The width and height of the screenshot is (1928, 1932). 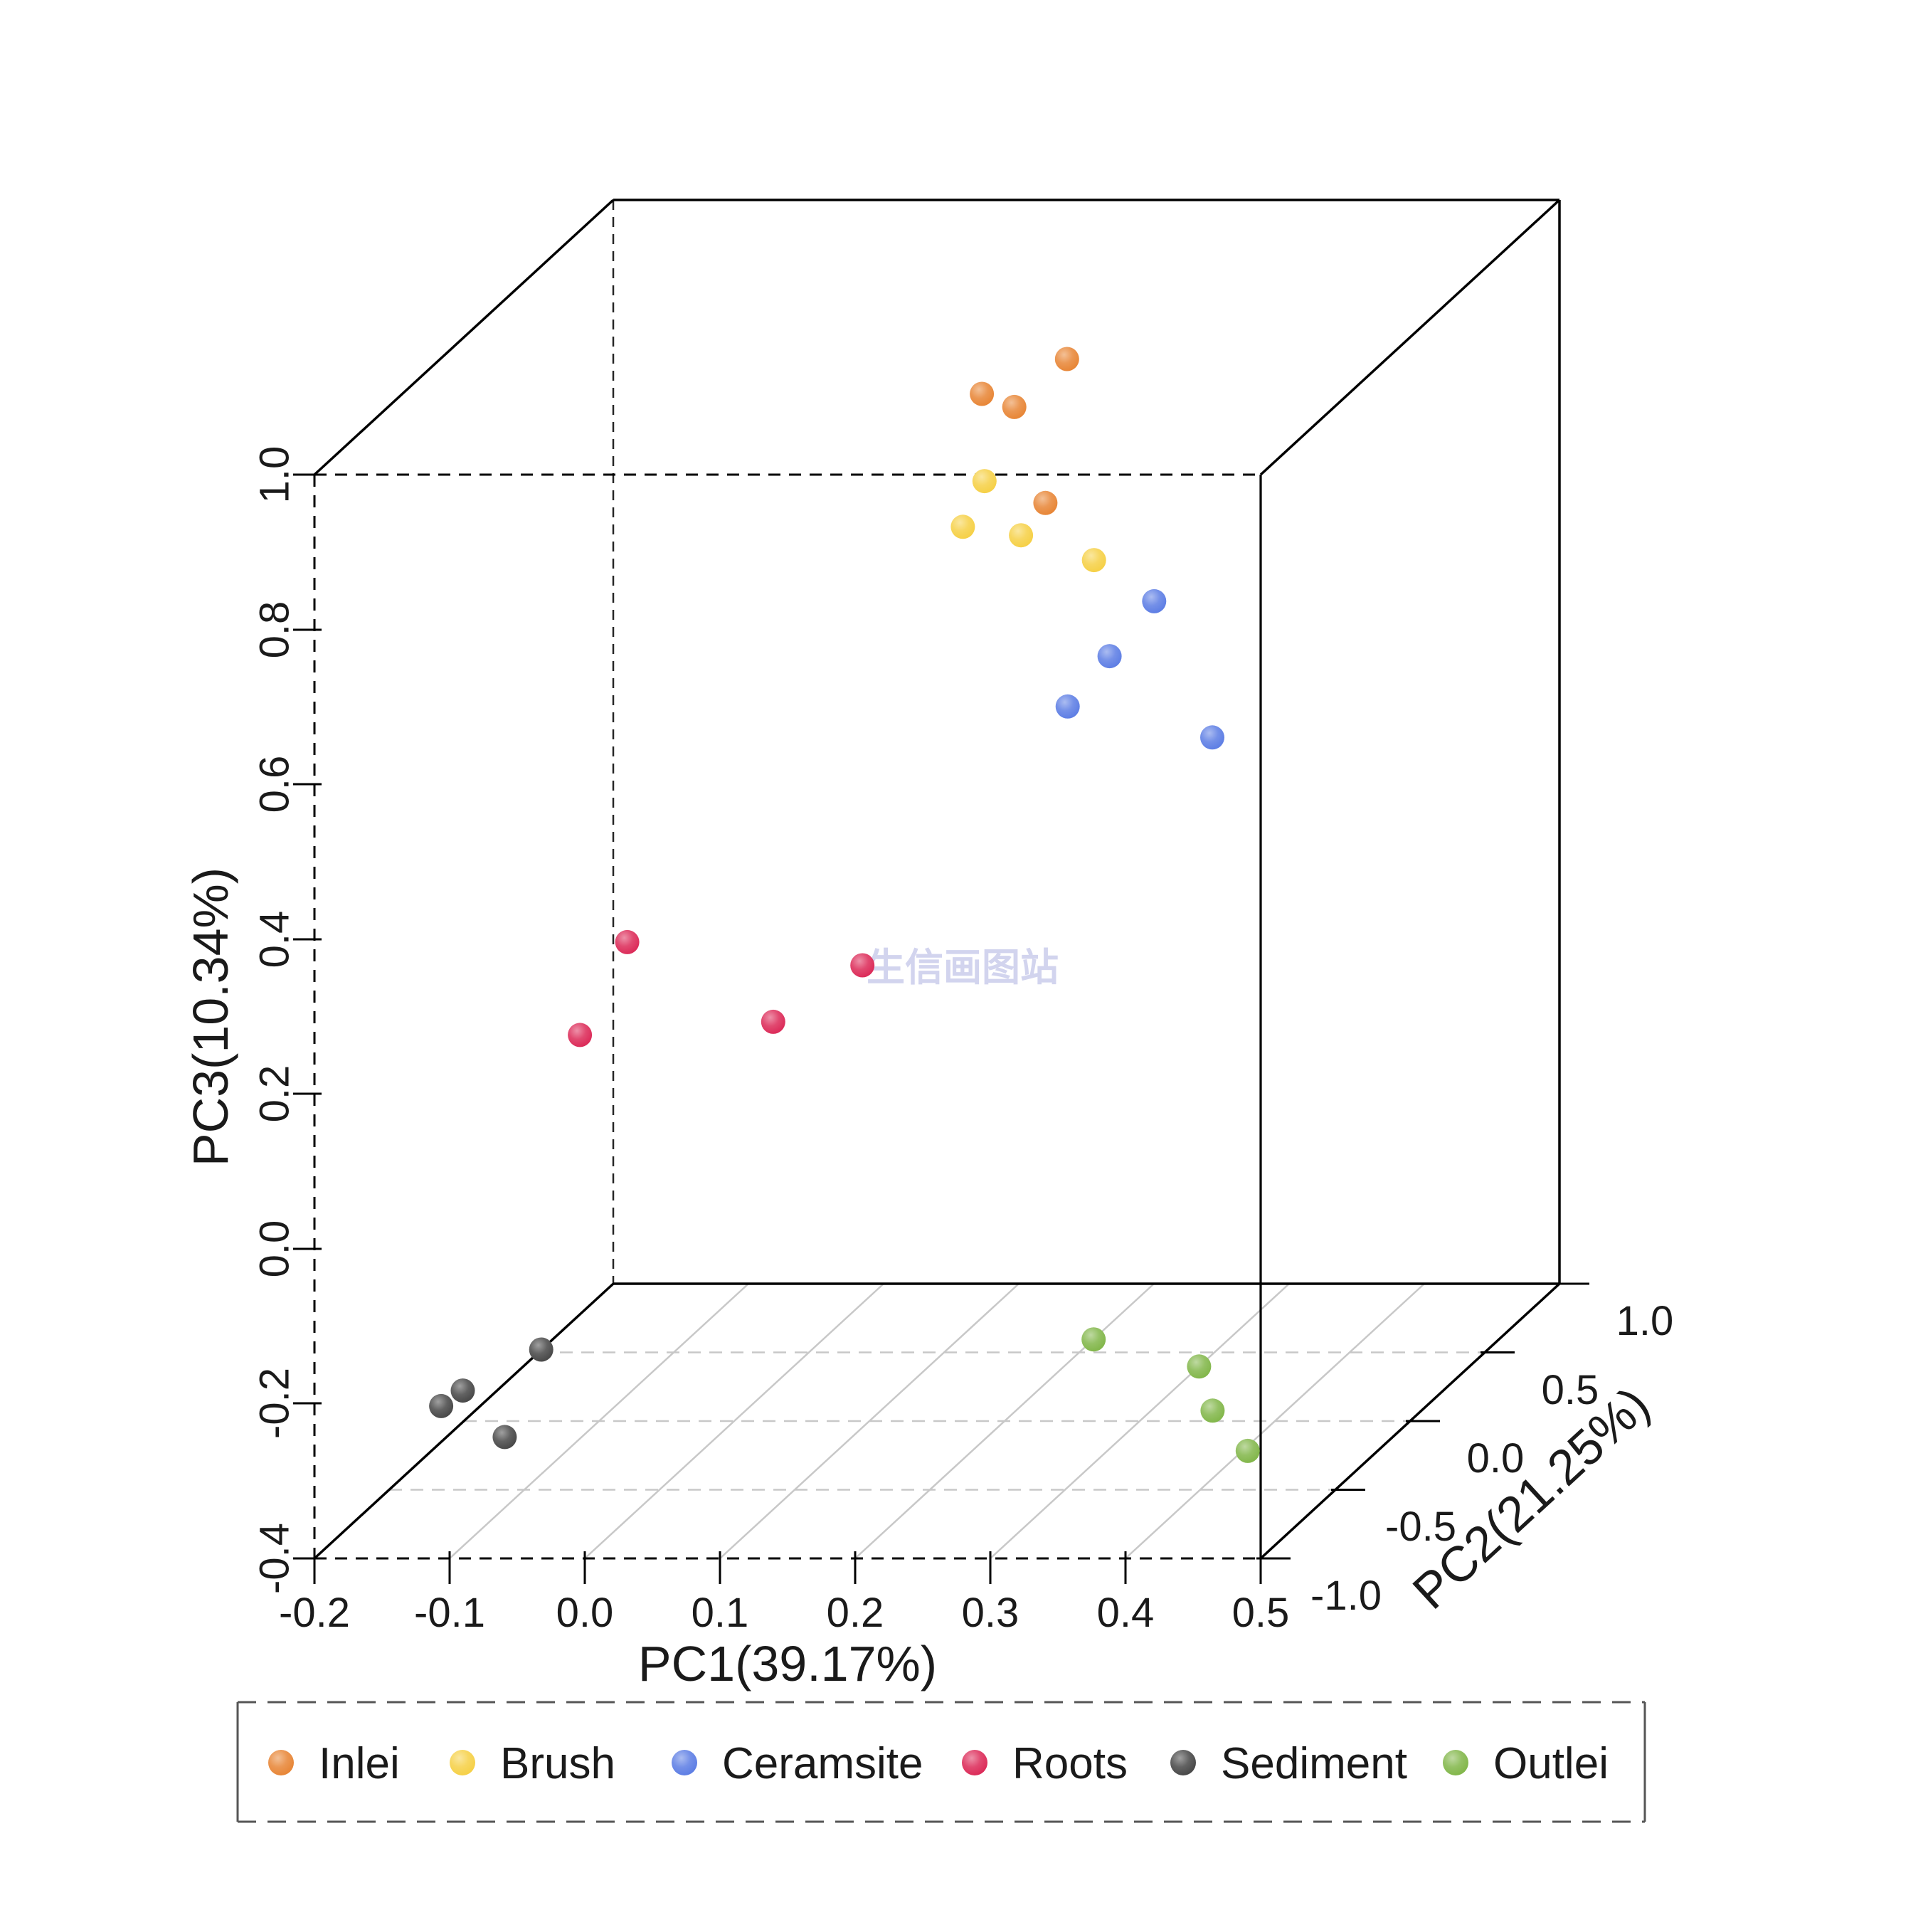 I want to click on pc2-tick-label: -1.0, so click(x=1346, y=1596).